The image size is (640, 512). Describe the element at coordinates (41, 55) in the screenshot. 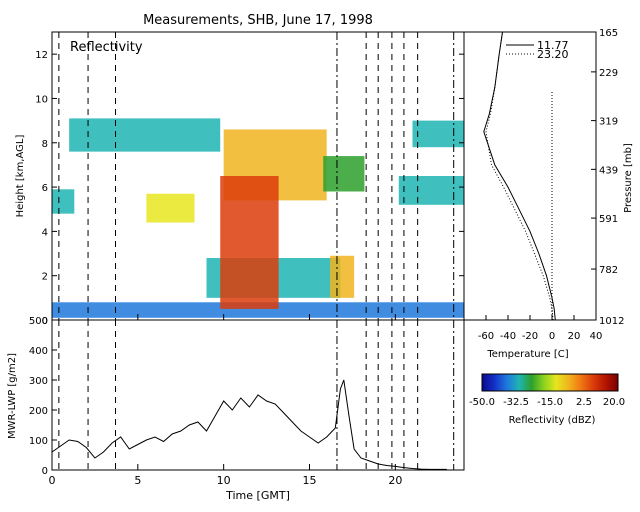

I see `height-tick-label: 12` at that location.